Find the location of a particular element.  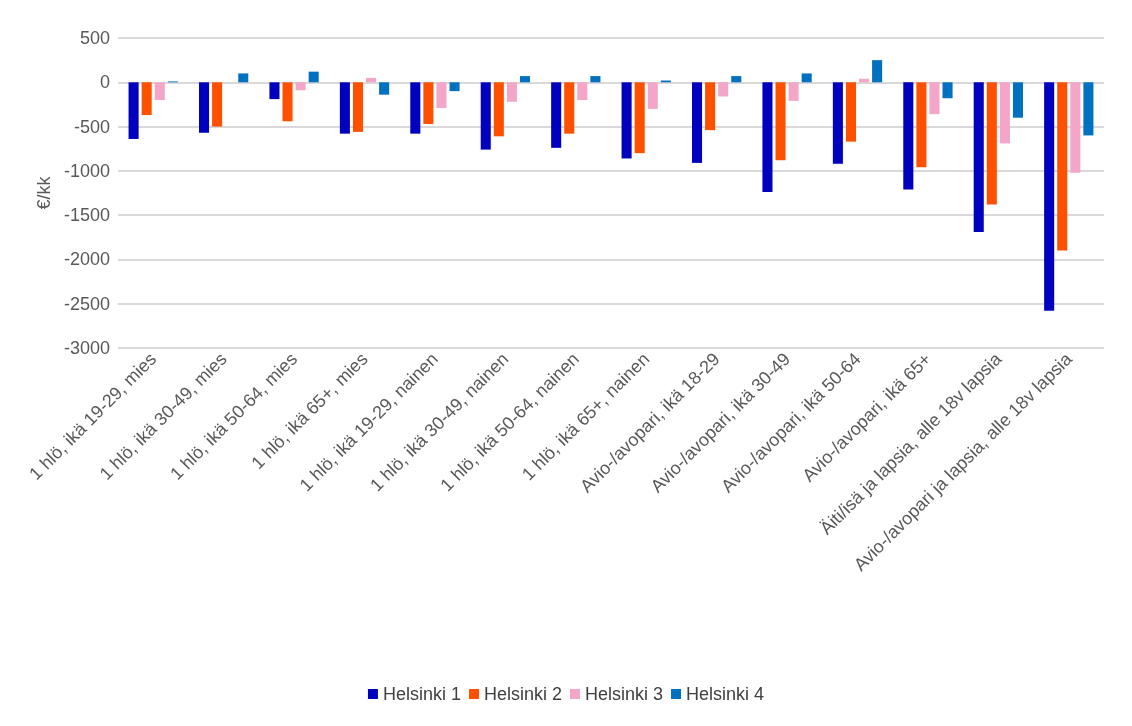

y-tick-label: -2000 is located at coordinates (86, 259).